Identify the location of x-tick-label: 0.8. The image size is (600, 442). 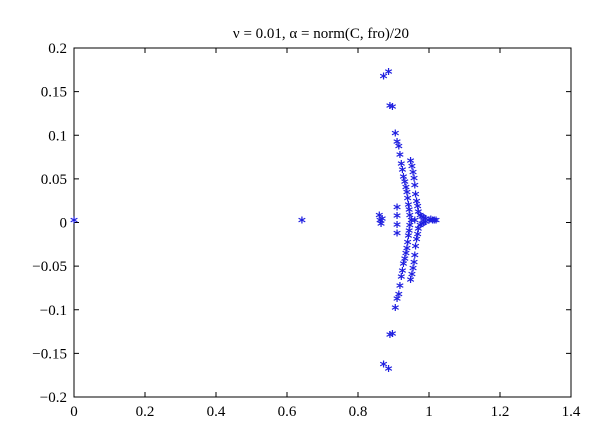
(358, 412).